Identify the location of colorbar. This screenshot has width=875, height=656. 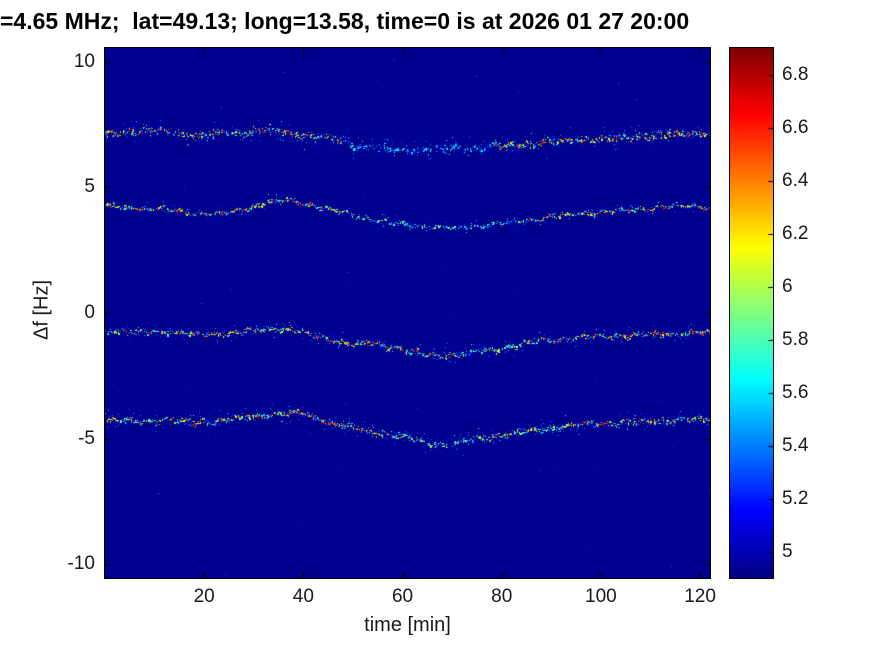
(751, 313).